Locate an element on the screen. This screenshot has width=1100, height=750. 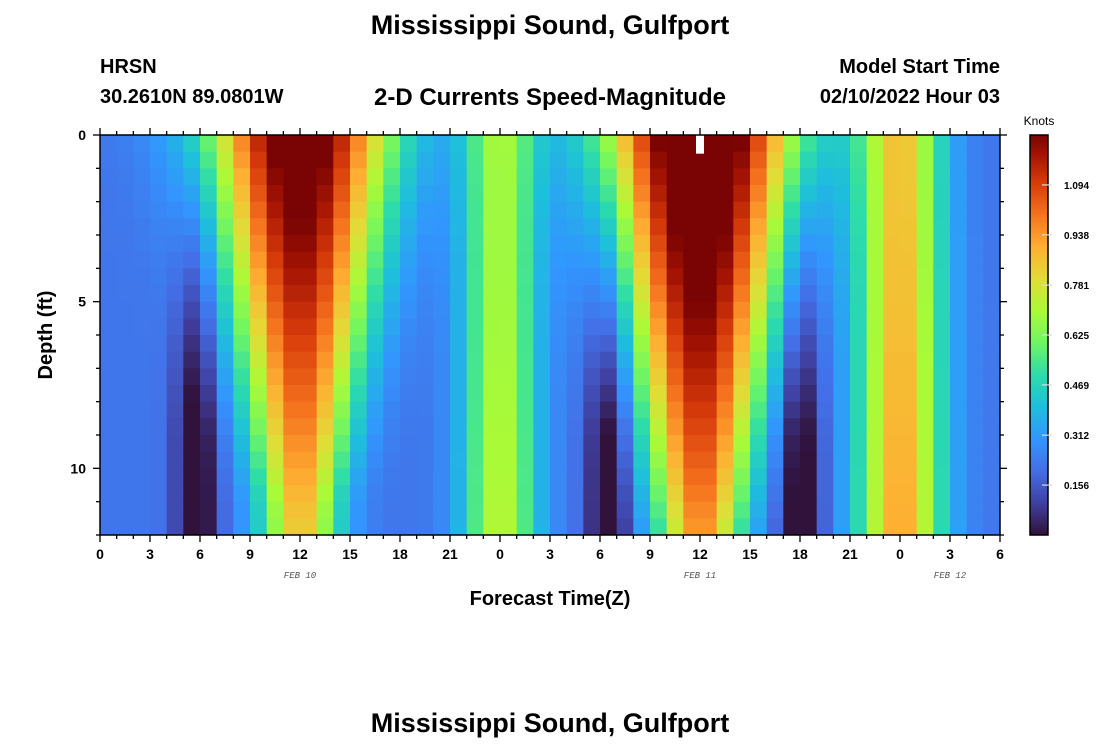
station-coordinates: 30.2610N 89.0801W is located at coordinates (192, 97).